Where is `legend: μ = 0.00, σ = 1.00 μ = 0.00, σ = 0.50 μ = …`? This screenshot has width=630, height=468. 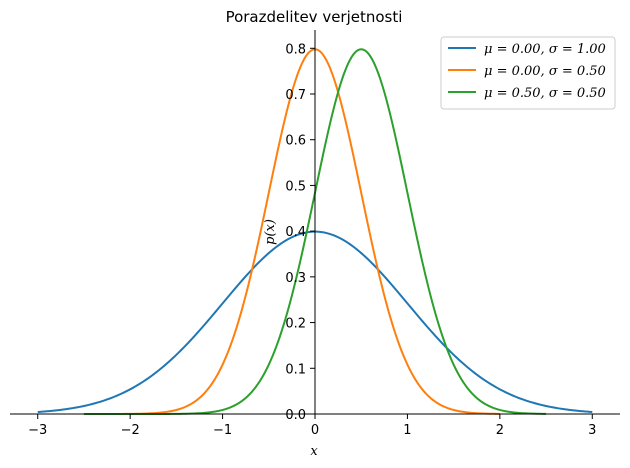
legend: μ = 0.00, σ = 1.00 μ = 0.00, σ = 0.50 μ = … is located at coordinates (528, 73).